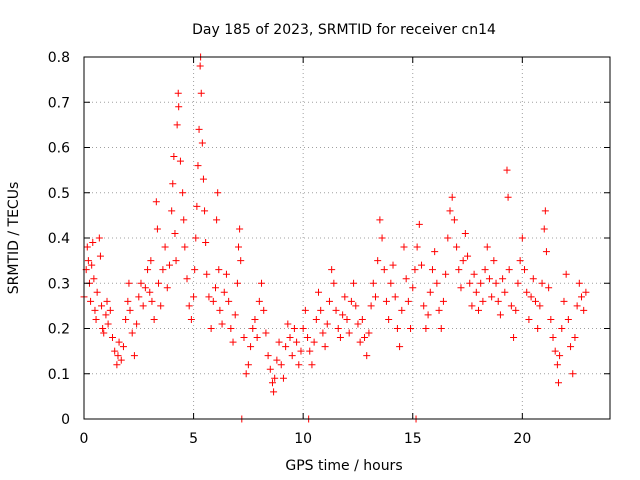 The width and height of the screenshot is (640, 480). Describe the element at coordinates (59, 58) in the screenshot. I see `y-tick-label: 0.8` at that location.